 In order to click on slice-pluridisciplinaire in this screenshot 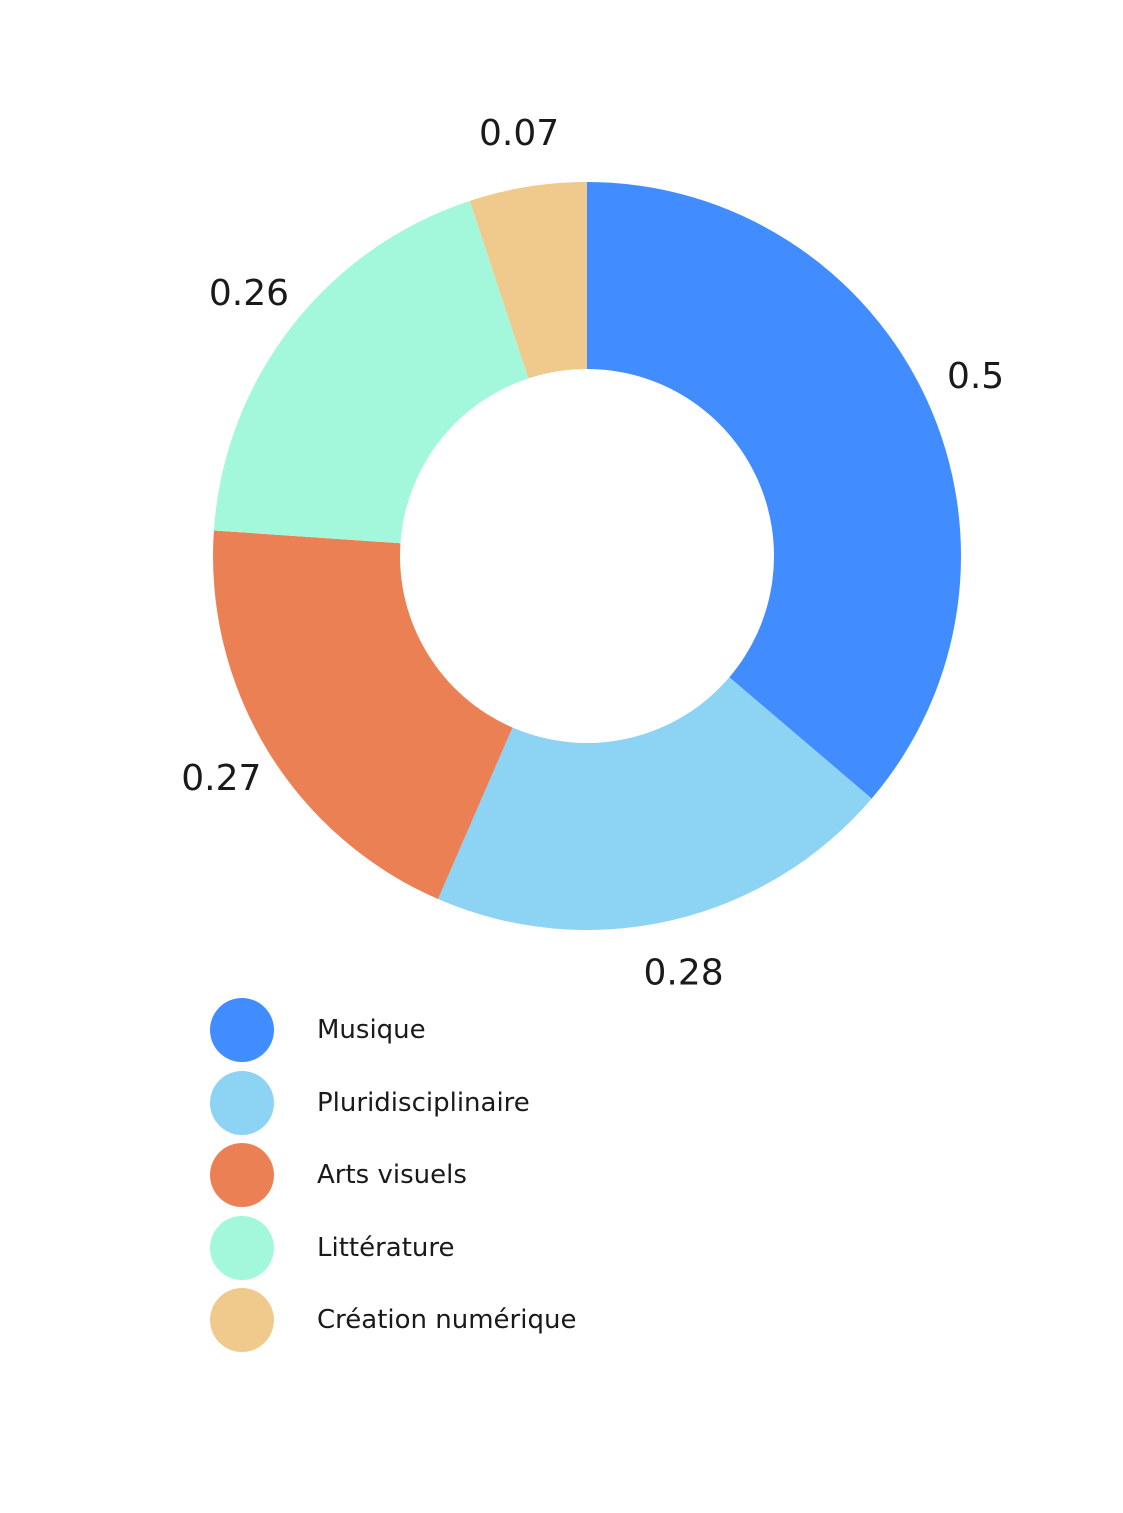, I will do `click(654, 803)`.